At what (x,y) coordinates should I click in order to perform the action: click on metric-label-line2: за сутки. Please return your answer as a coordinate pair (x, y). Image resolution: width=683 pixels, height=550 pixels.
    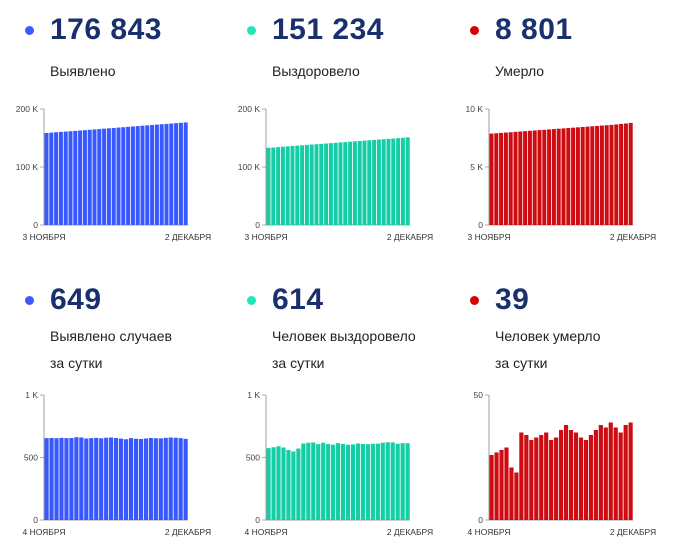
    Looking at the image, I should click on (76, 363).